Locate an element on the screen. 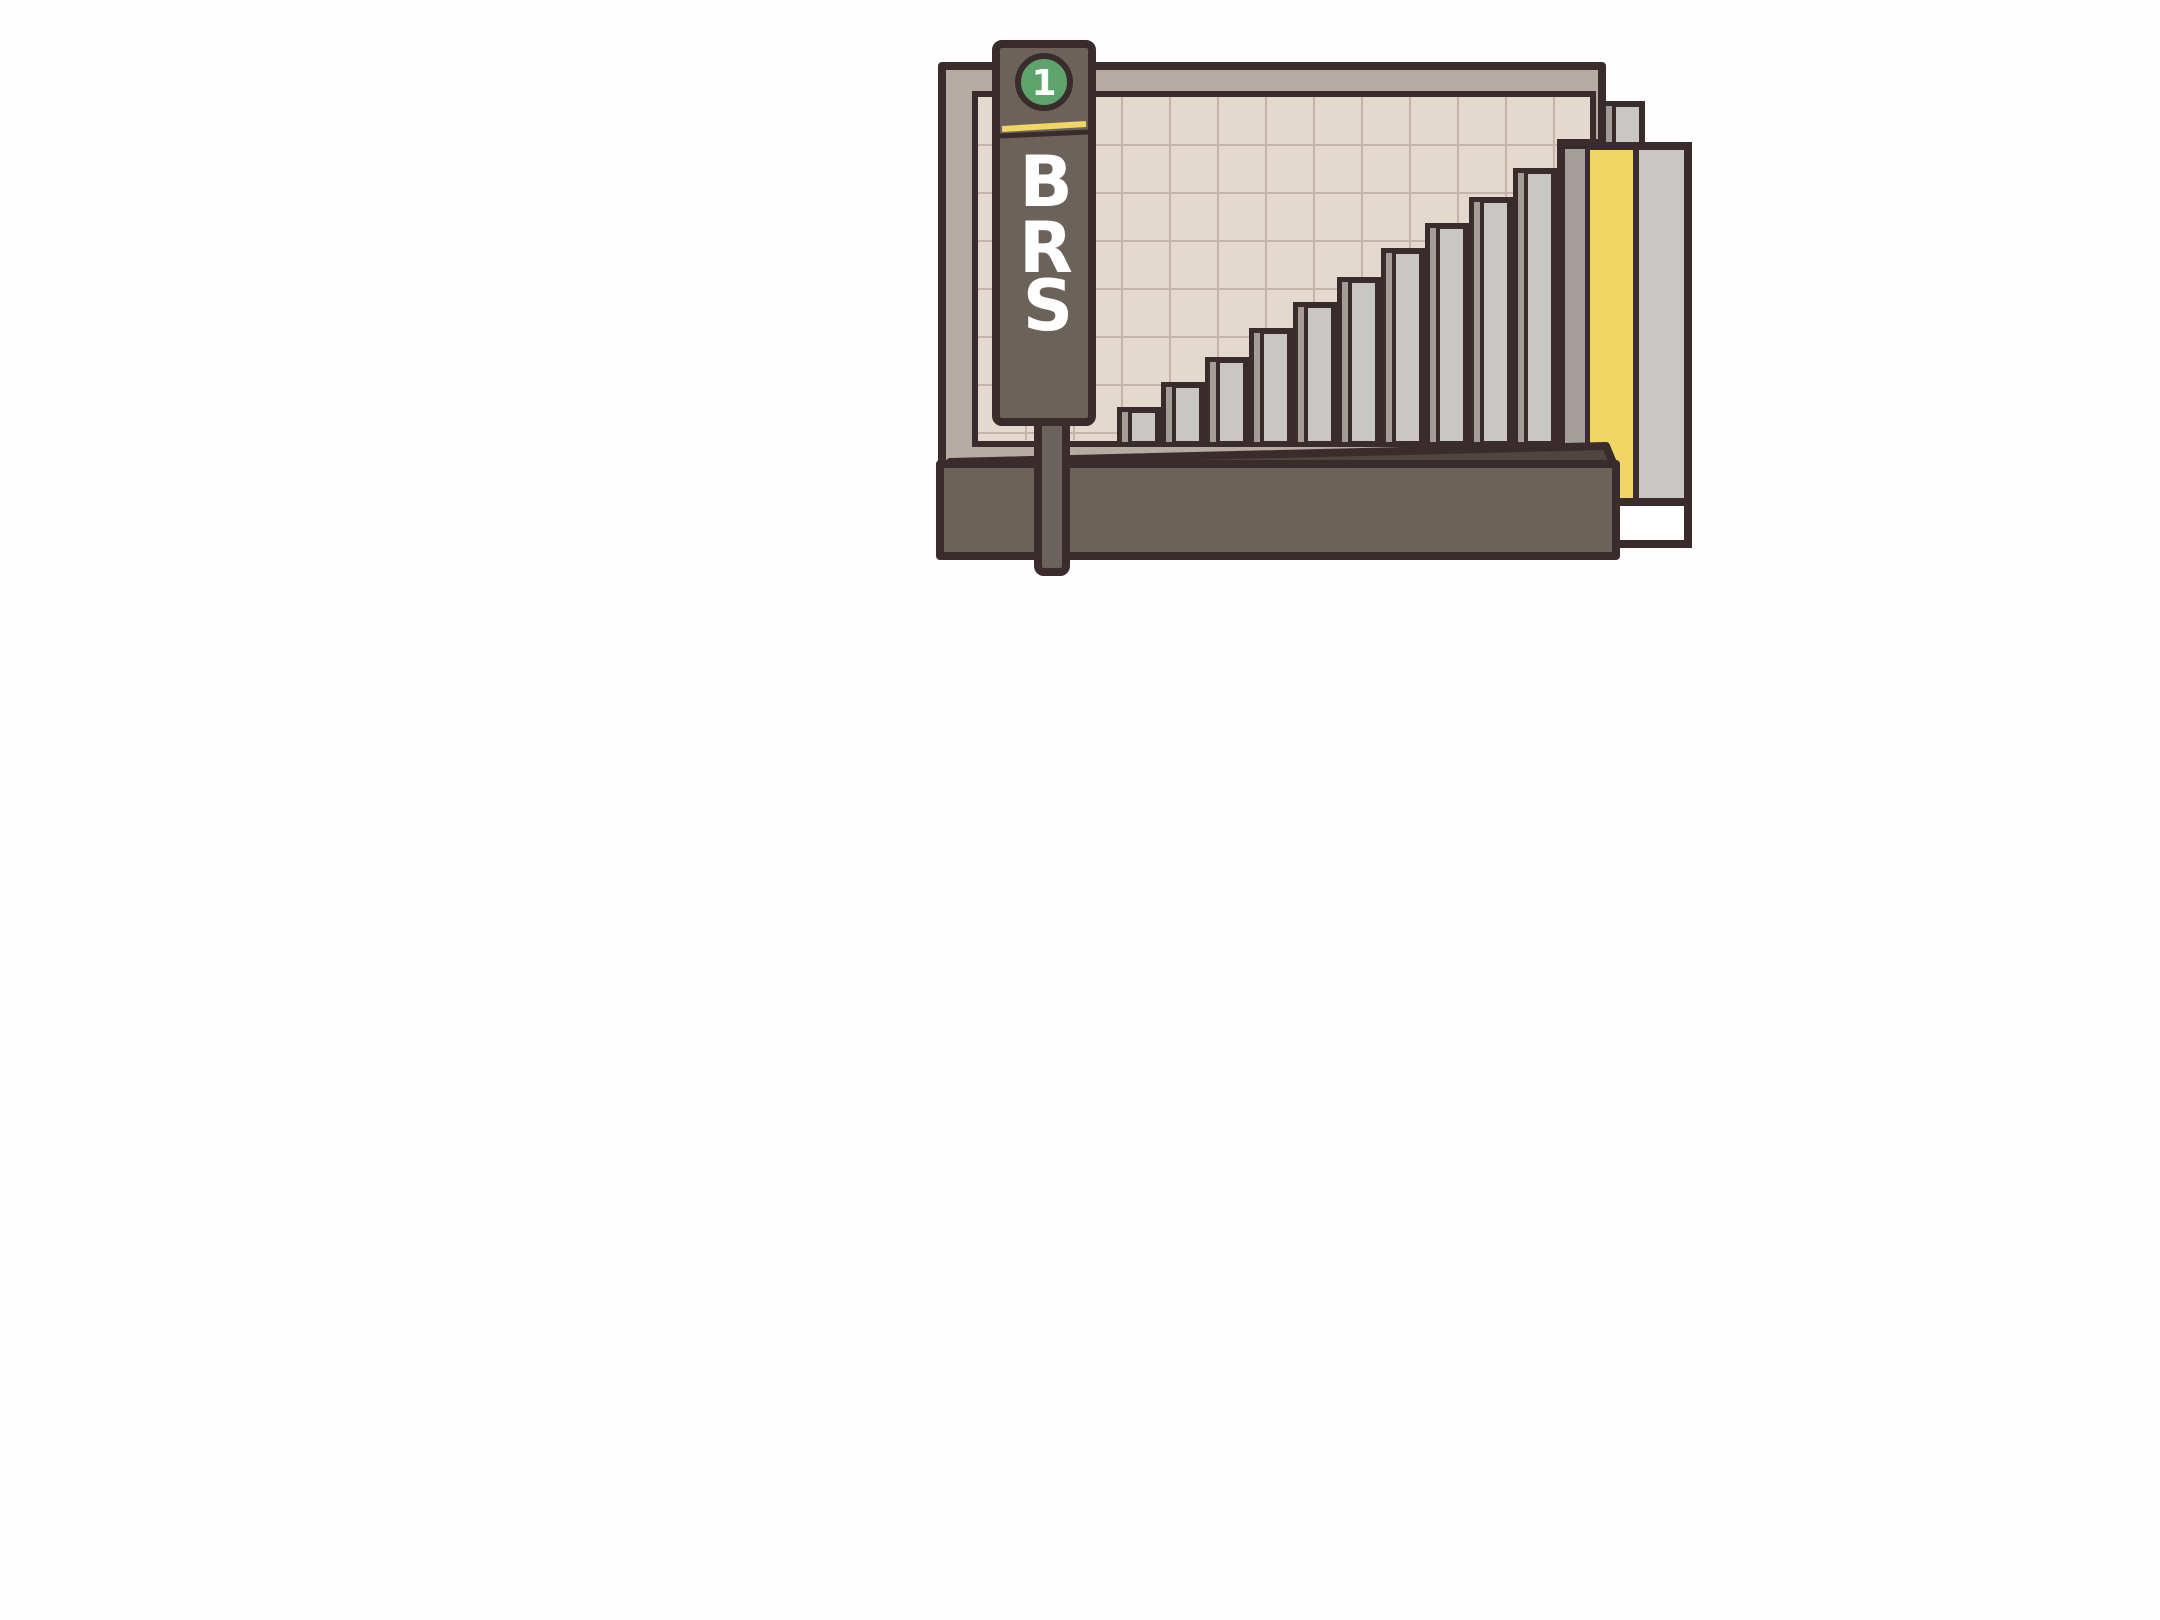  sign-yellow-line is located at coordinates (1044, 126).